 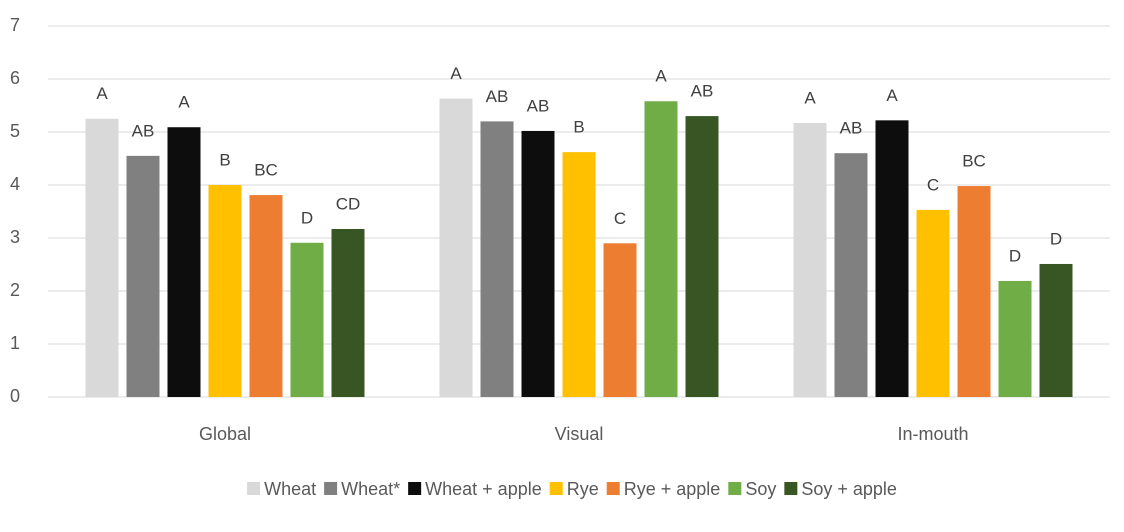 What do you see at coordinates (15, 131) in the screenshot?
I see `y-tick-label: 5` at bounding box center [15, 131].